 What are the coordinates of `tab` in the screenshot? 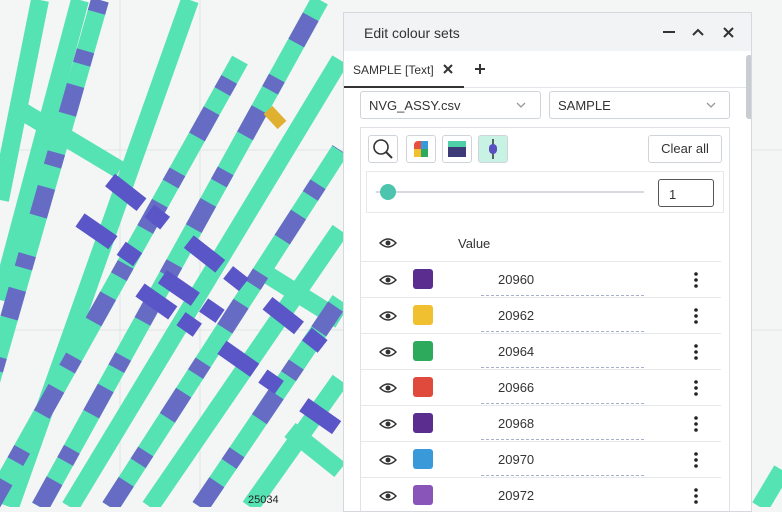 It's located at (404, 69).